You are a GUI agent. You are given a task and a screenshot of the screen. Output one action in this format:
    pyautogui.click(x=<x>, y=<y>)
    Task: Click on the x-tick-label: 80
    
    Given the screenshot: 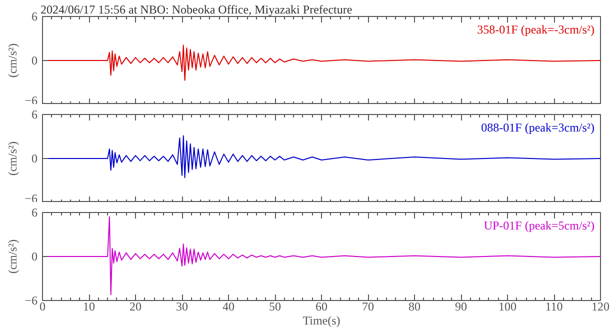 What is the action you would take?
    pyautogui.click(x=414, y=307)
    